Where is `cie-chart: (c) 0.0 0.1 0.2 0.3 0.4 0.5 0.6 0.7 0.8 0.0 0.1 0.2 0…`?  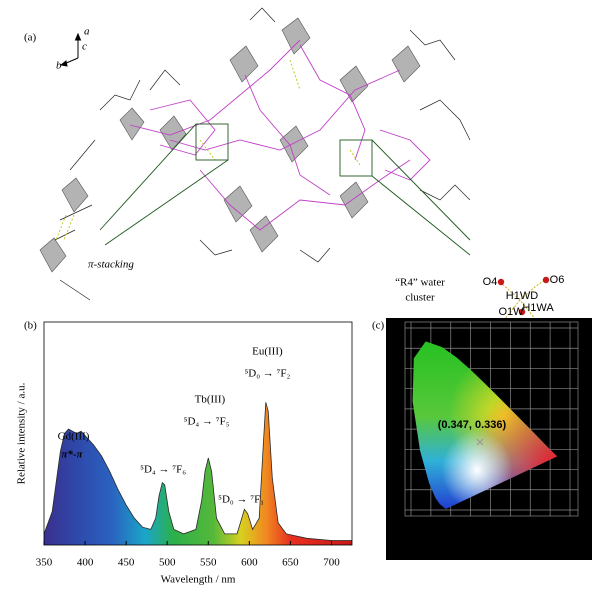 cie-chart: (c) 0.0 0.1 0.2 0.3 0.4 0.5 0.6 0.7 0.8 0.0 0.1 0.2 0… is located at coordinates (475, 426).